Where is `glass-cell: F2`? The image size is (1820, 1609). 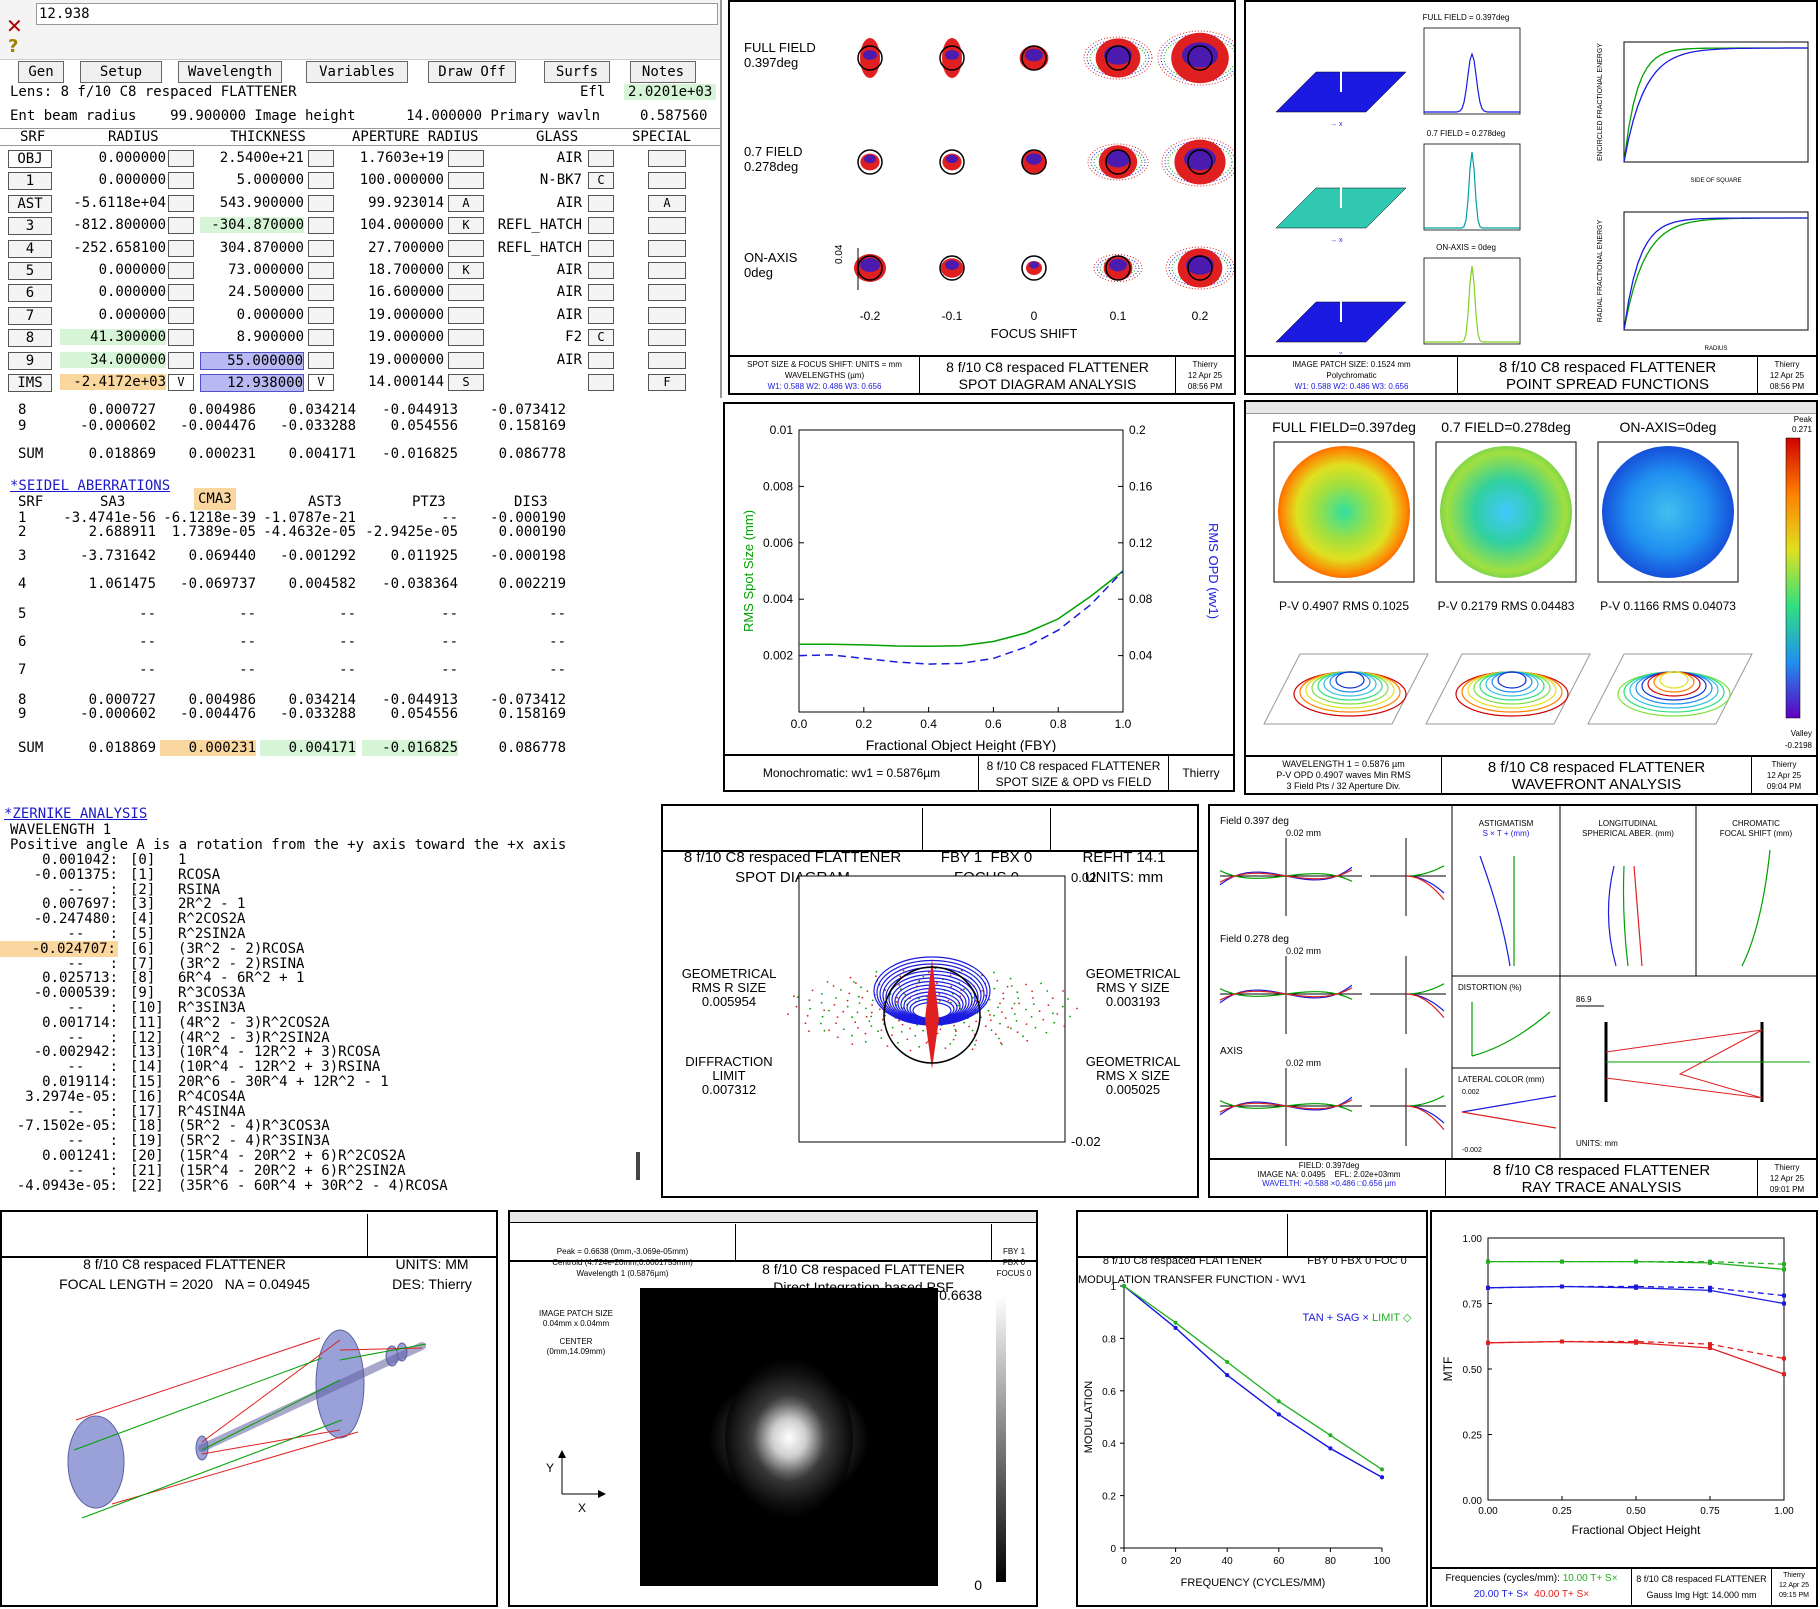 glass-cell: F2 is located at coordinates (573, 337).